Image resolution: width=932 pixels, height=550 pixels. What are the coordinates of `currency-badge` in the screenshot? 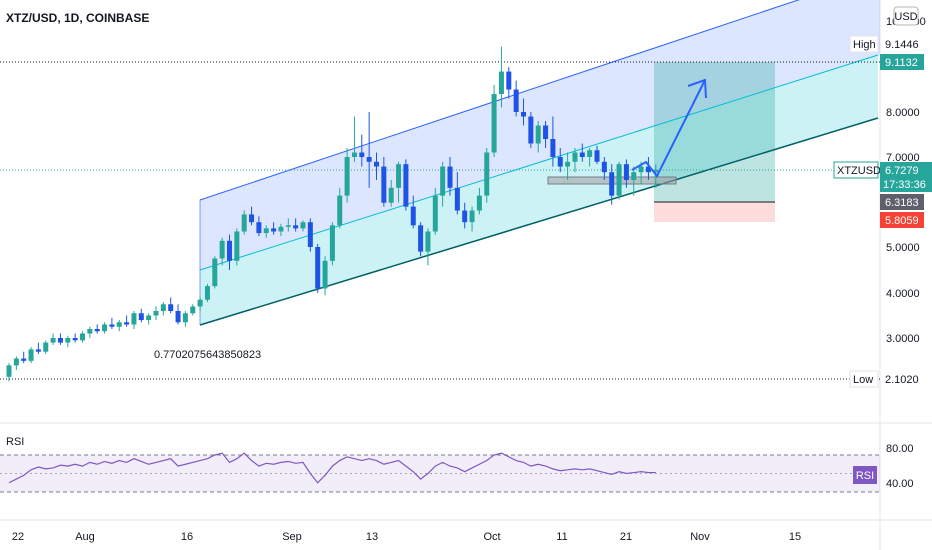 It's located at (906, 16).